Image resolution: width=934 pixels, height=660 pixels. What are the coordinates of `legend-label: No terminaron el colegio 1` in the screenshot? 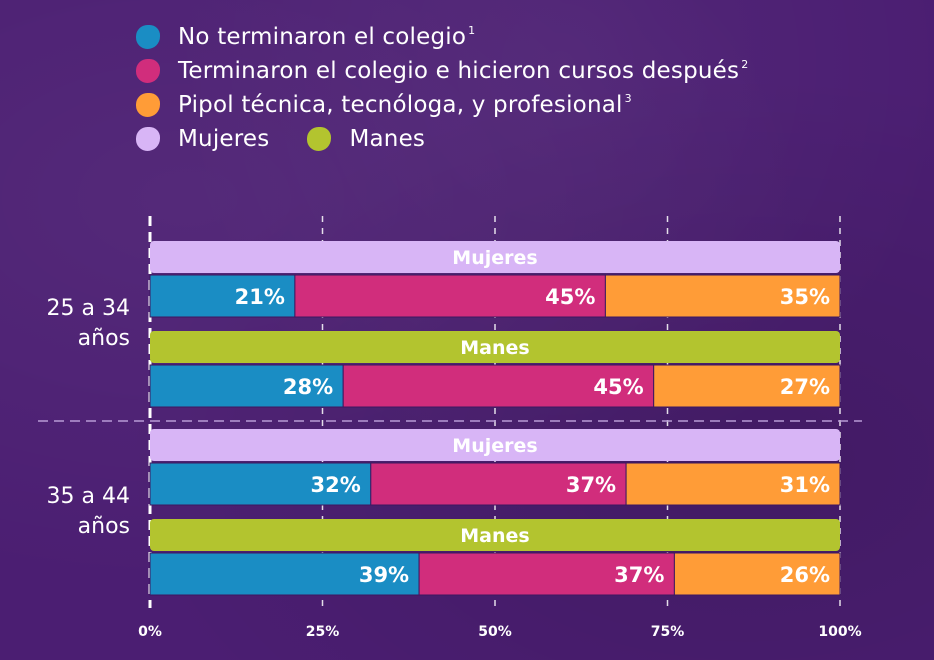 It's located at (327, 37).